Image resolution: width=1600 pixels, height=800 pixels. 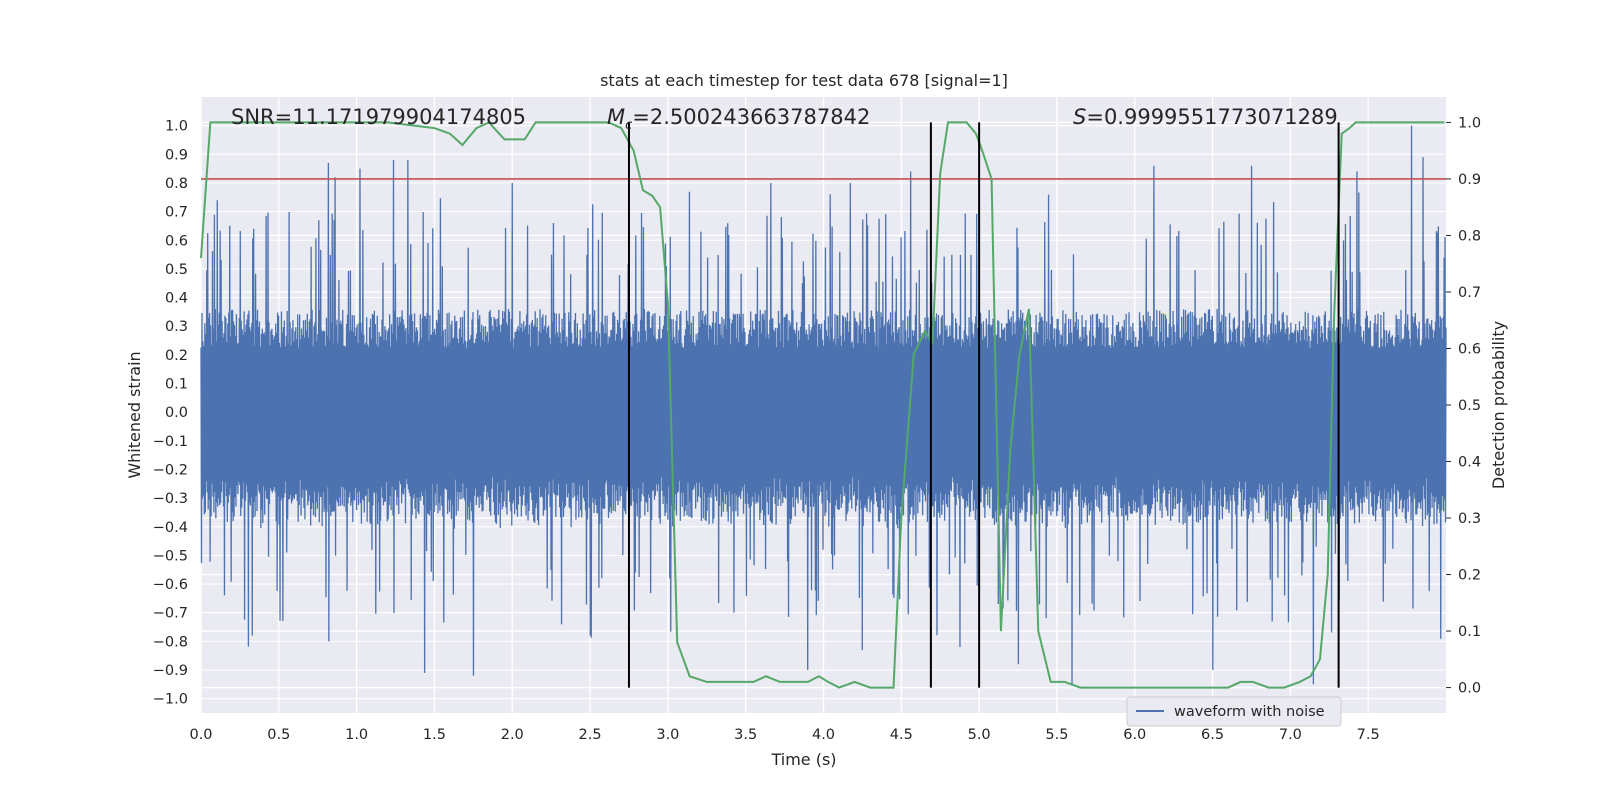 I want to click on y2-axis-label: Detection probability, so click(x=1498, y=405).